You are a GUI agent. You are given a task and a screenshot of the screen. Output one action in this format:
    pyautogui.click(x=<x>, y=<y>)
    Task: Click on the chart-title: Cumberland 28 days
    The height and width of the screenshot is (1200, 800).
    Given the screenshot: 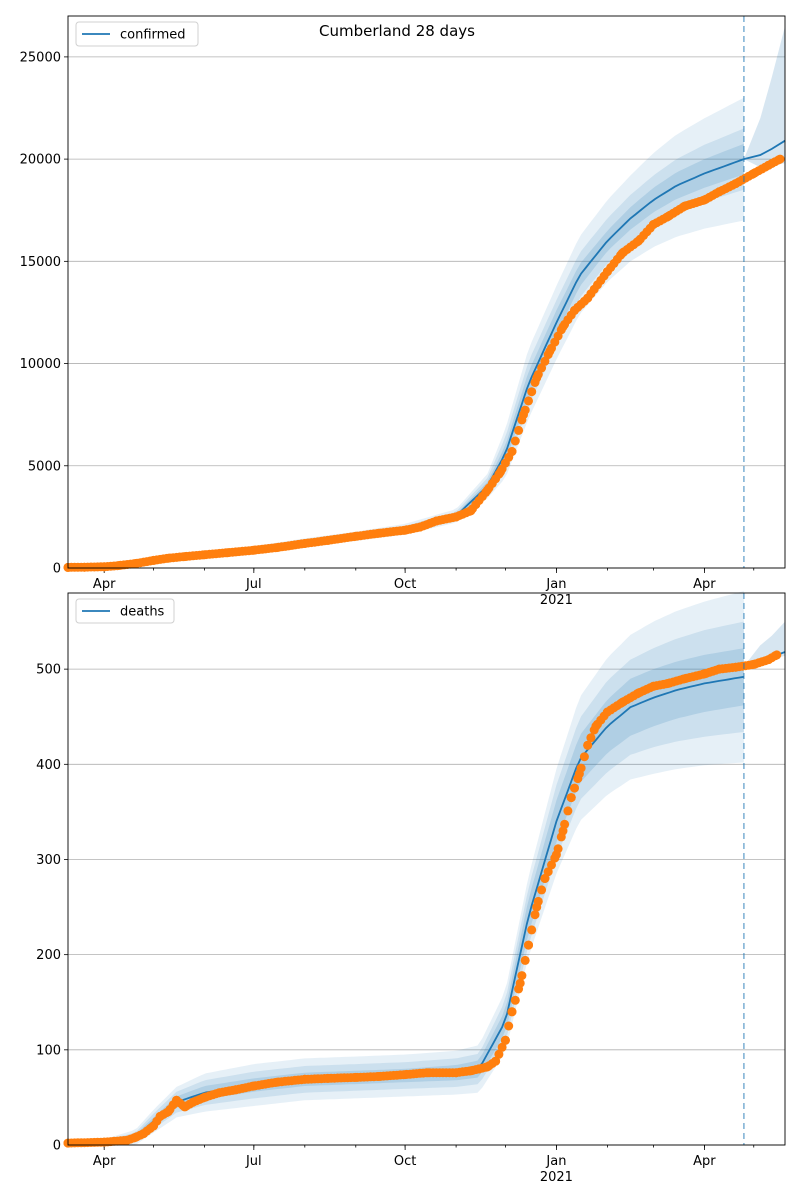 What is the action you would take?
    pyautogui.click(x=397, y=31)
    